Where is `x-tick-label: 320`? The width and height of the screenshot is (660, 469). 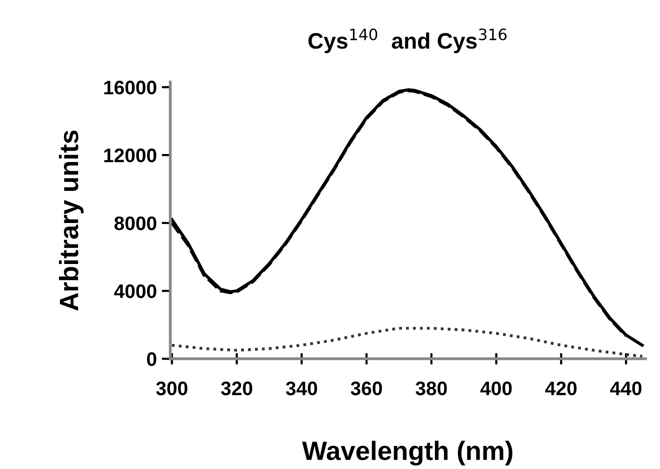
x-tick-label: 320 is located at coordinates (236, 389).